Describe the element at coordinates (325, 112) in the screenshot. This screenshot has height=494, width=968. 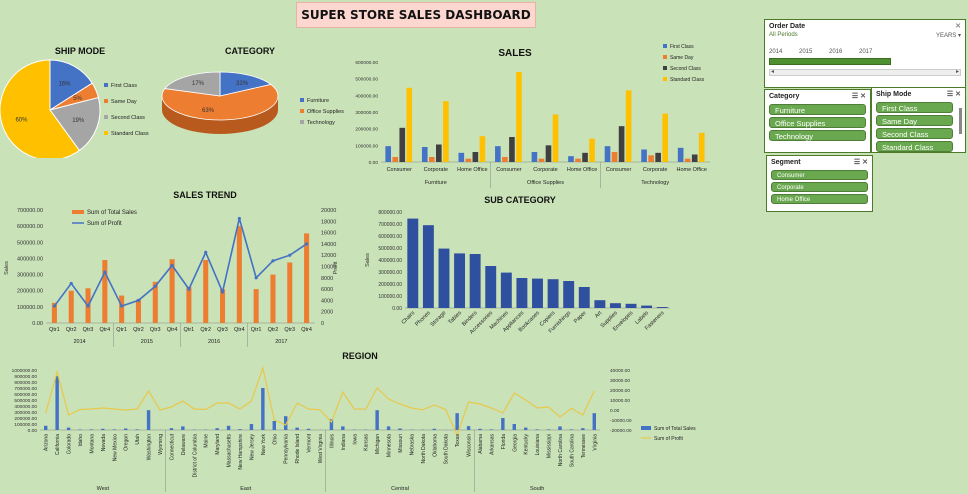
I see `category-legend-label-1: Office Supplies` at that location.